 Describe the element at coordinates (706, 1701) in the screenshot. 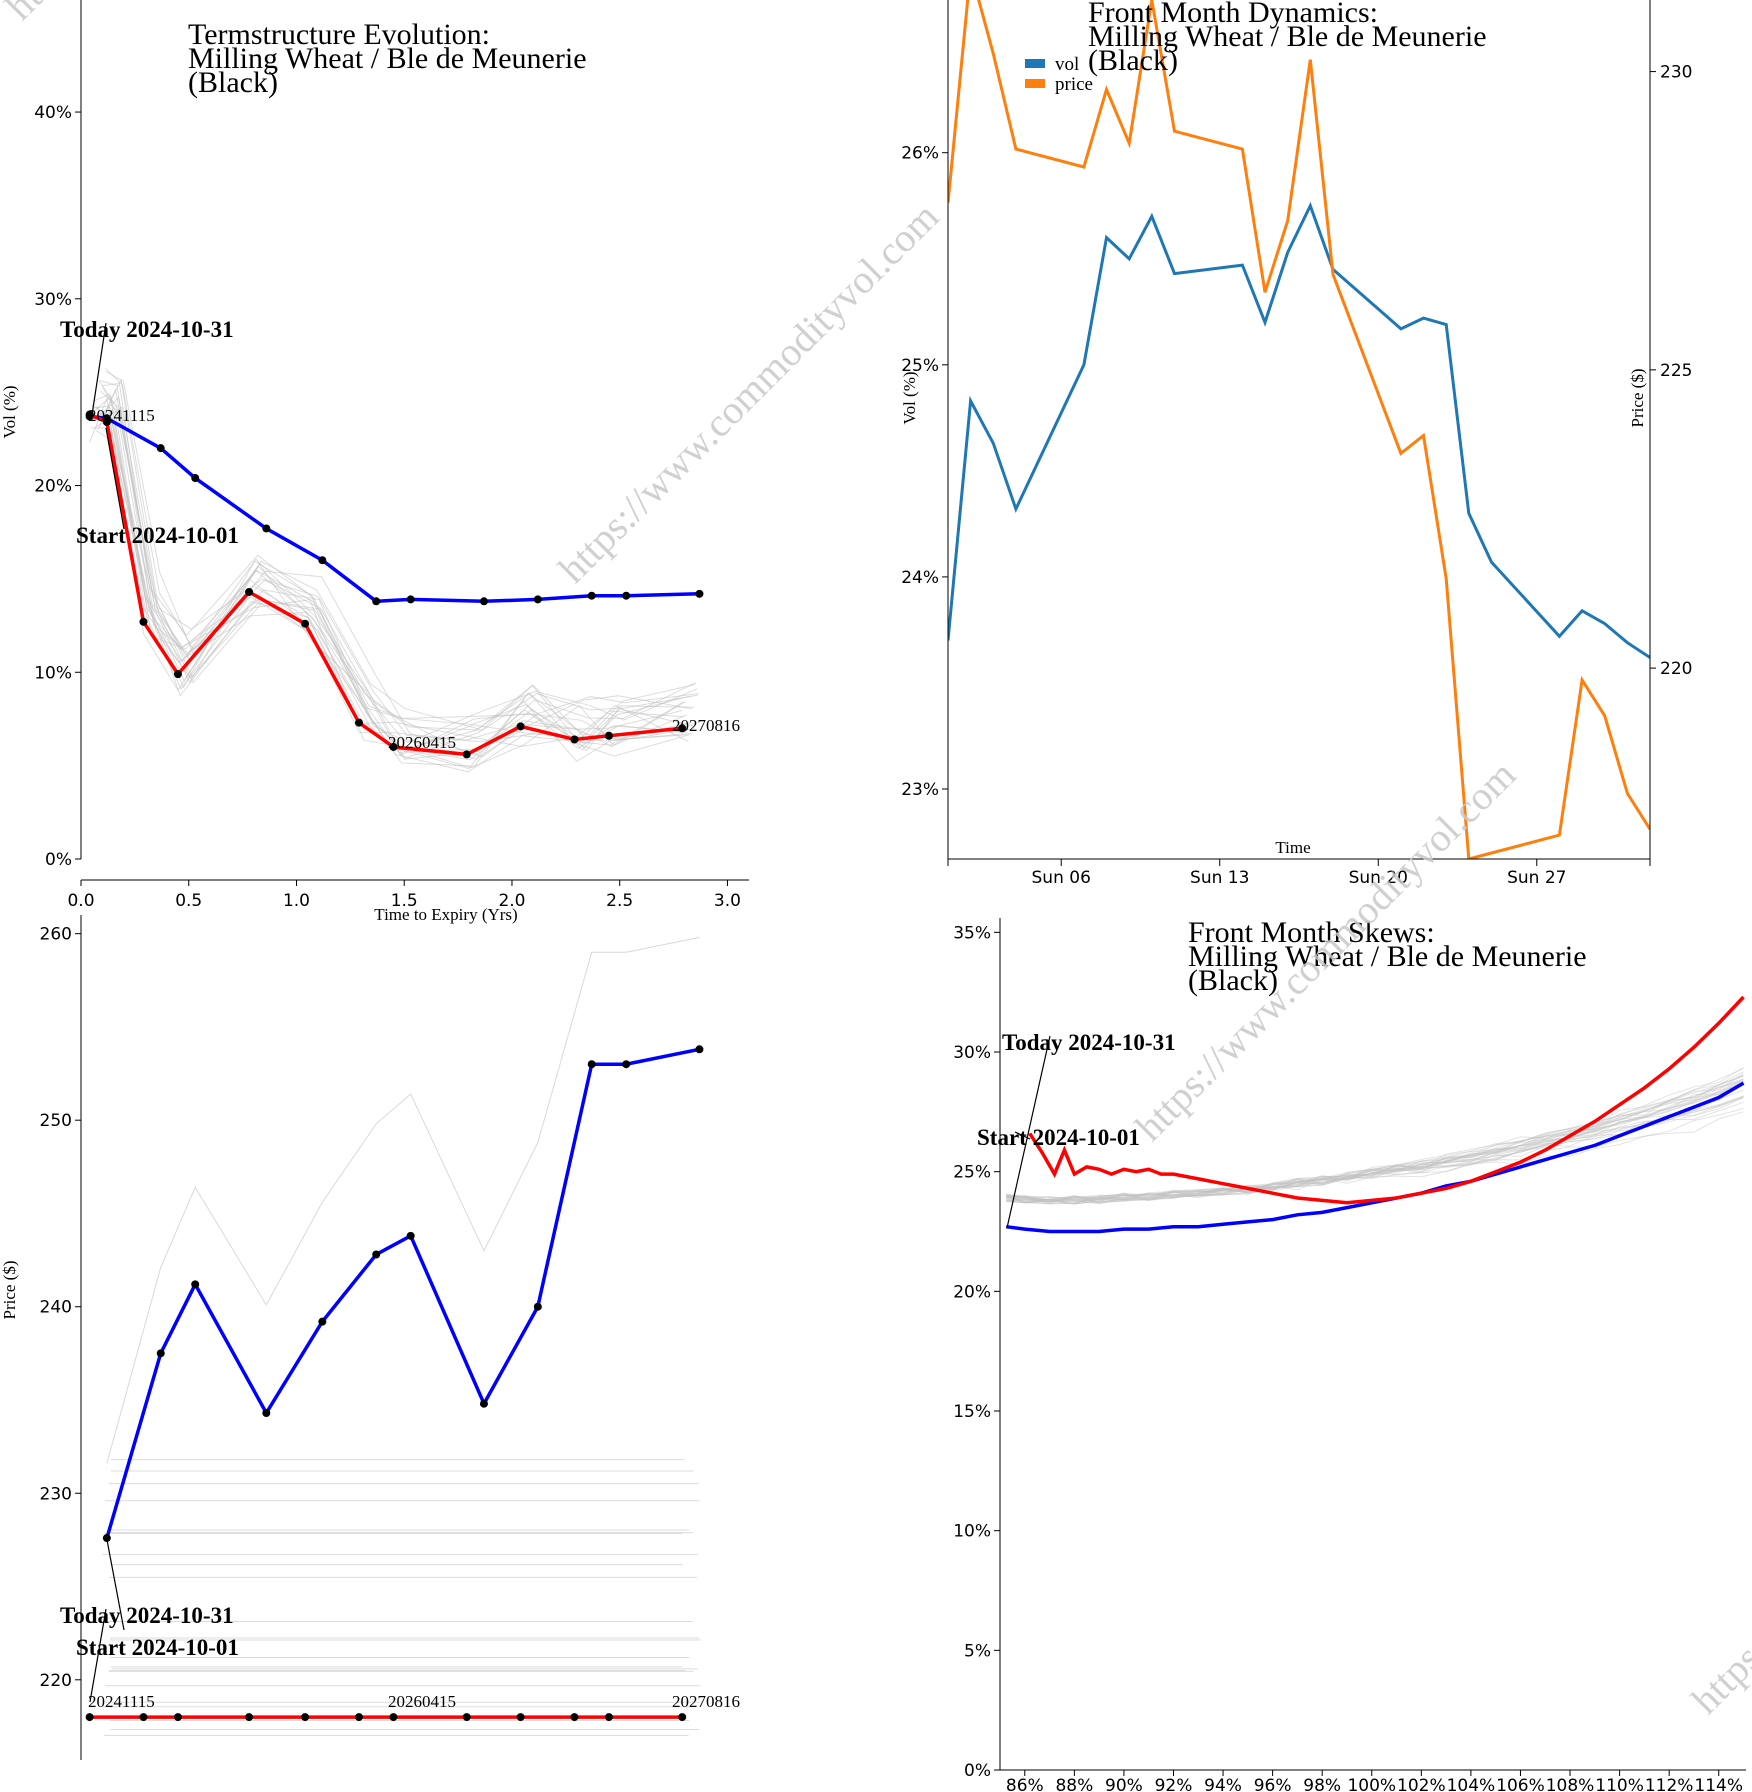

I see `expiry-label-3: 20270816` at that location.